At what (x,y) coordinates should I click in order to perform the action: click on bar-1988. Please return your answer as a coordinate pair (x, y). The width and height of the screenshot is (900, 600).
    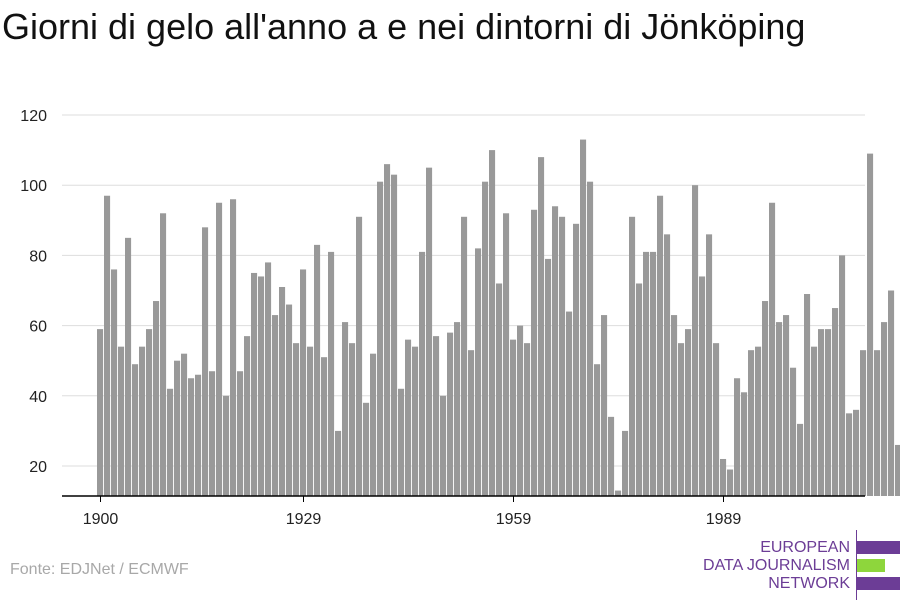
    Looking at the image, I should click on (716, 419).